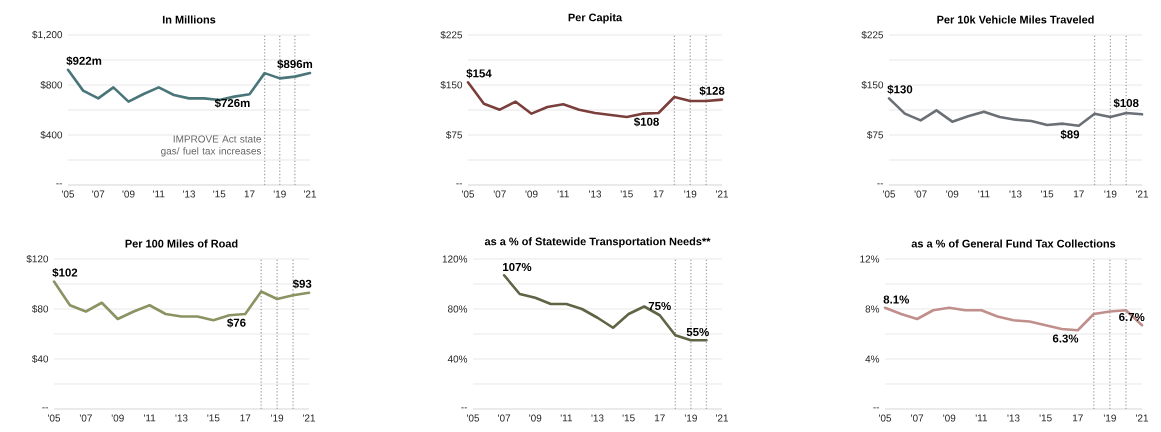 The width and height of the screenshot is (1161, 432). I want to click on annotation: $896m, so click(295, 64).